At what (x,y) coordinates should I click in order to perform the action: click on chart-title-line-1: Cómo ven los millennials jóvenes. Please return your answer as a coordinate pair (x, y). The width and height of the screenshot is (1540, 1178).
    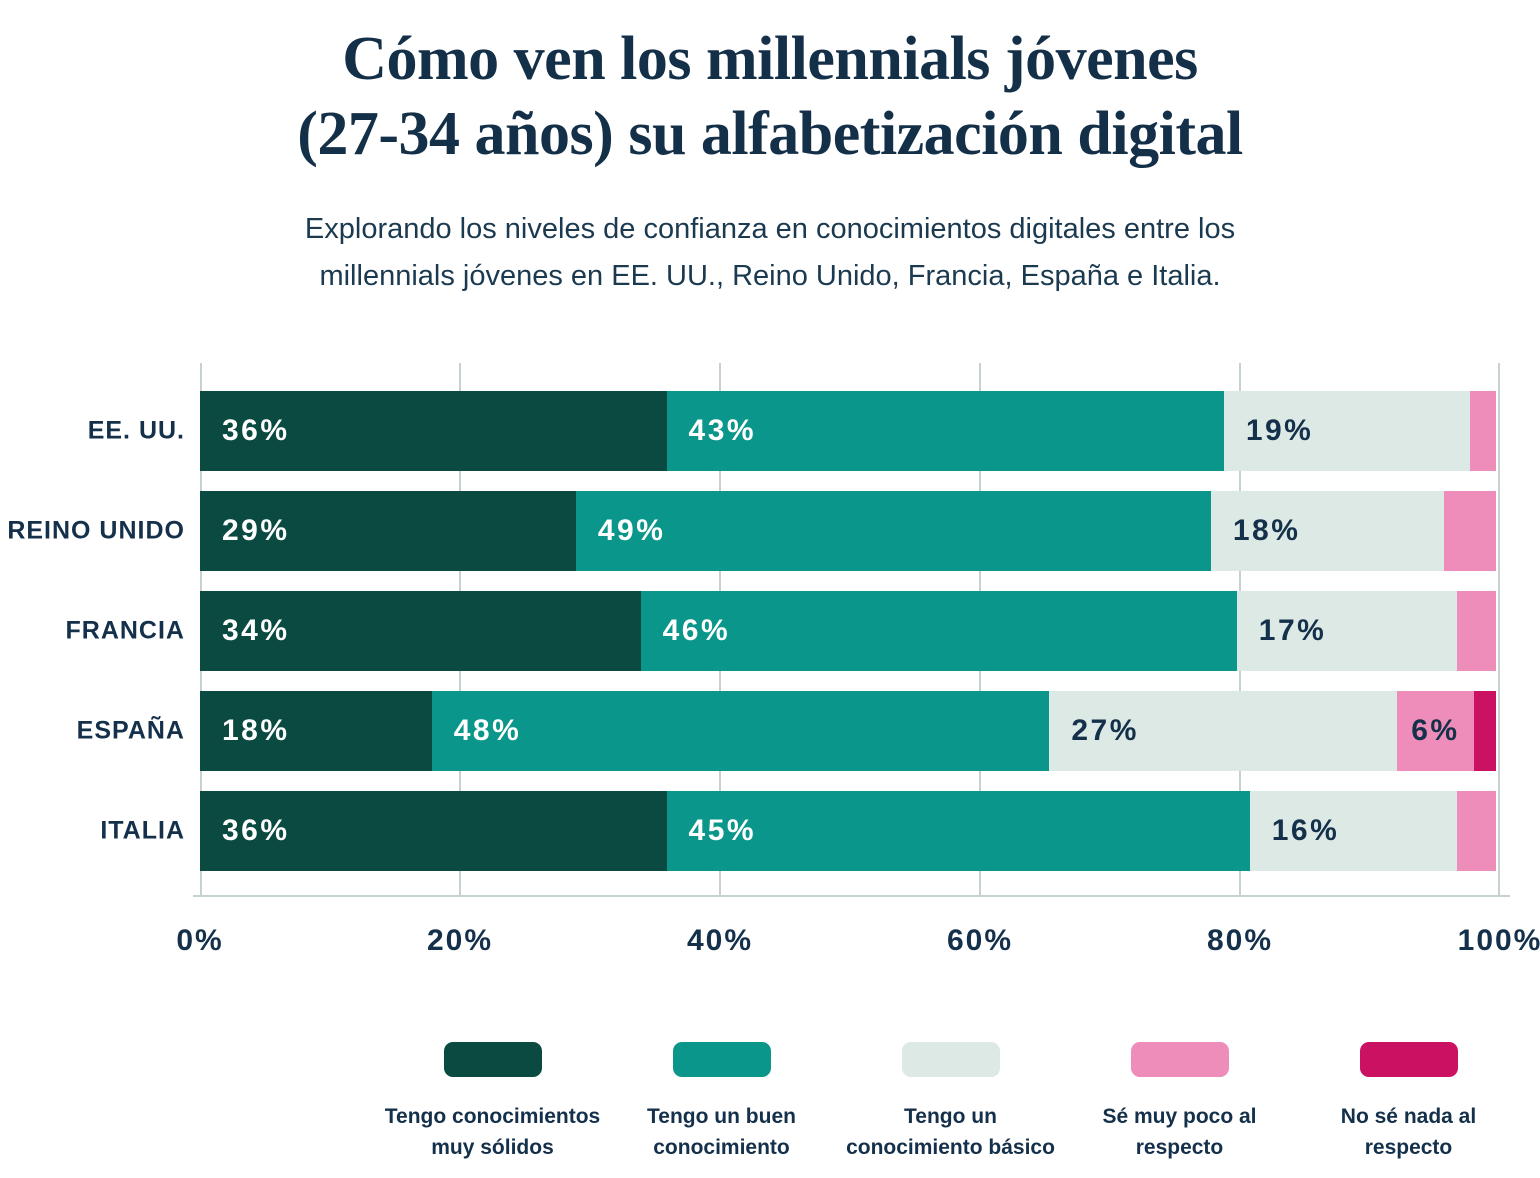
    Looking at the image, I should click on (770, 59).